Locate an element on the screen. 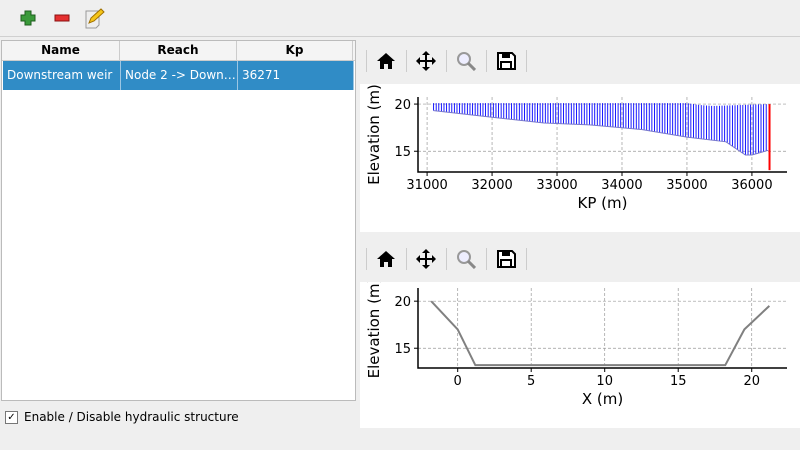 Image resolution: width=800 pixels, height=450 pixels. x-tick-label: 36000 is located at coordinates (751, 185).